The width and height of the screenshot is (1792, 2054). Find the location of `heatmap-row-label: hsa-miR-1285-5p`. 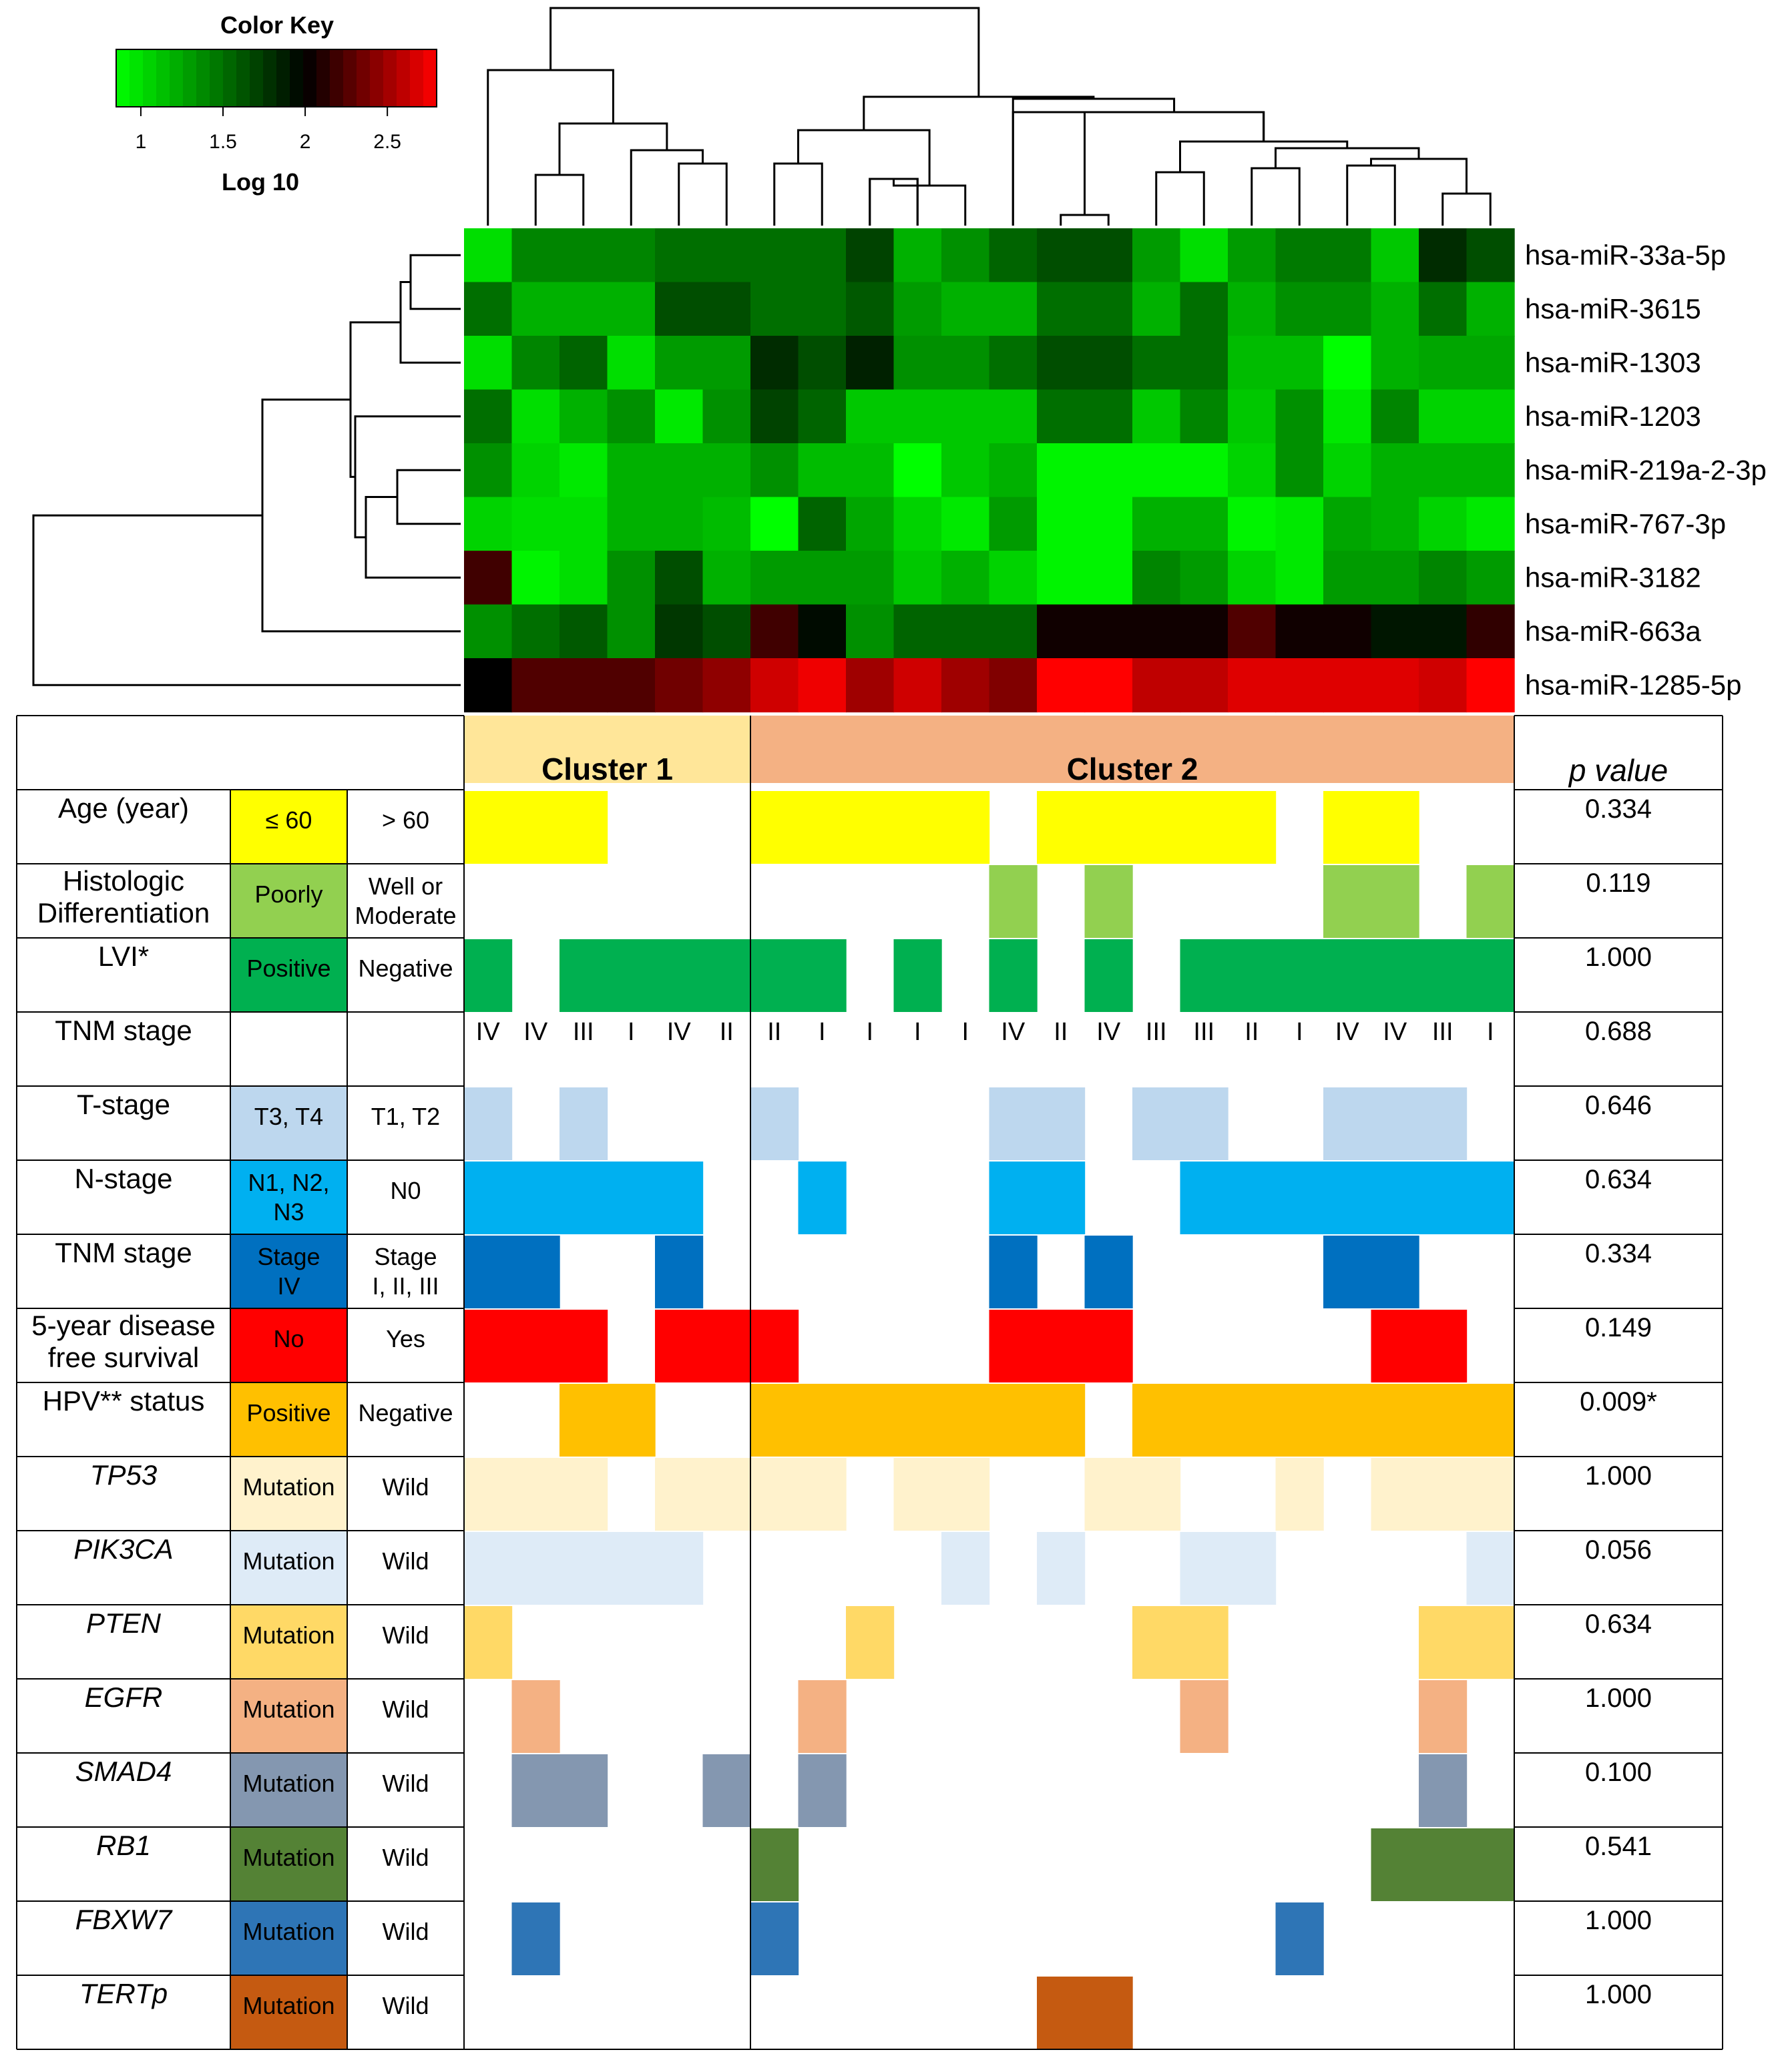

heatmap-row-label: hsa-miR-1285-5p is located at coordinates (1633, 684).